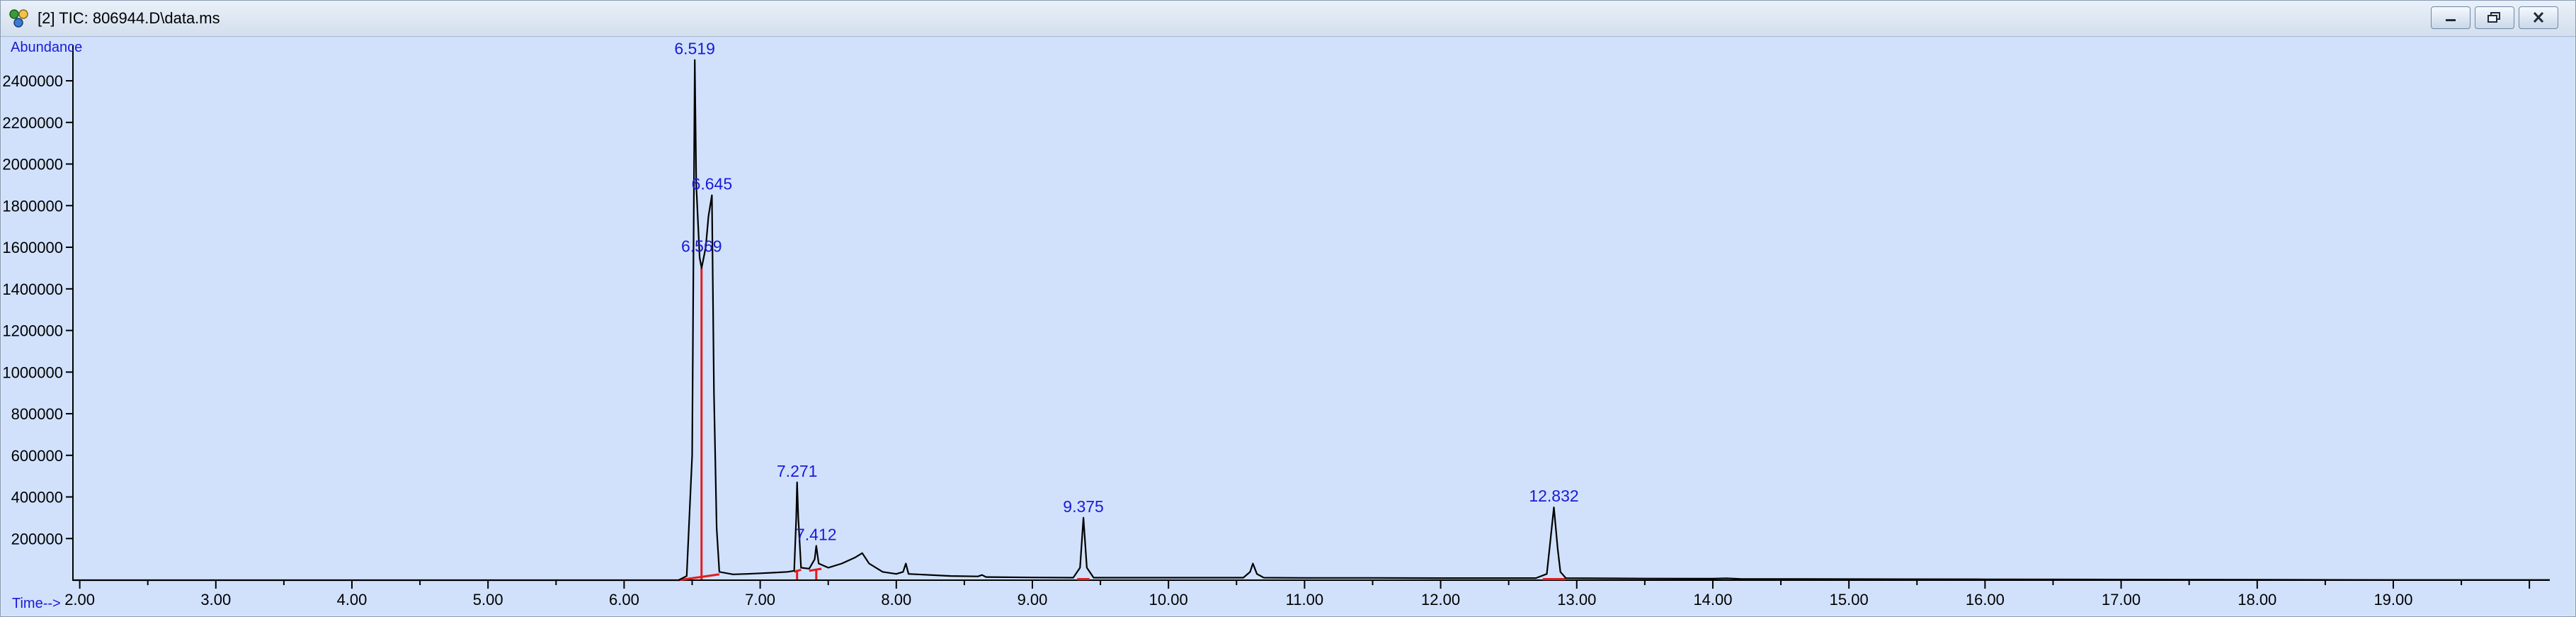  Describe the element at coordinates (79, 599) in the screenshot. I see `x-tick-label: 2.00` at that location.